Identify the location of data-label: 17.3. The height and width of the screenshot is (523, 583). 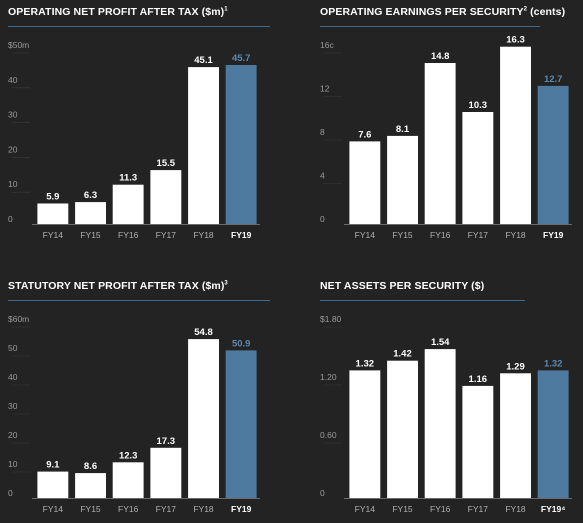
(166, 441).